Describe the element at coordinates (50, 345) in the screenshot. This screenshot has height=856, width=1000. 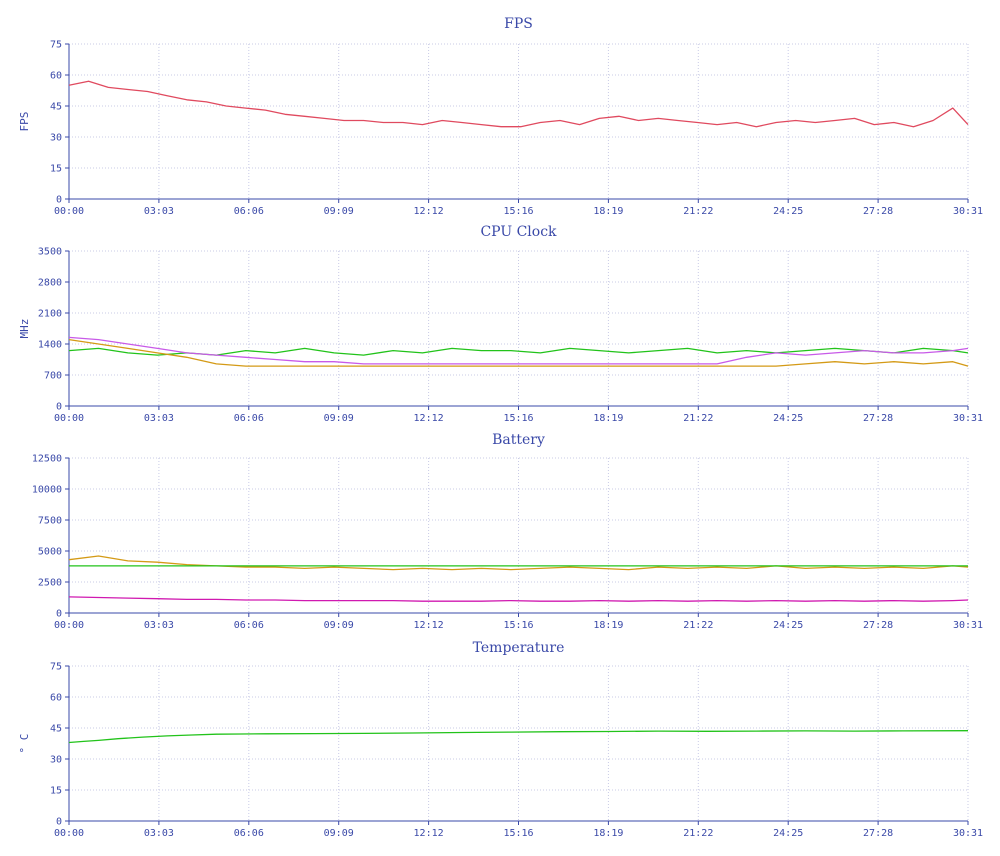
I see `y-tick-label: 1400` at that location.